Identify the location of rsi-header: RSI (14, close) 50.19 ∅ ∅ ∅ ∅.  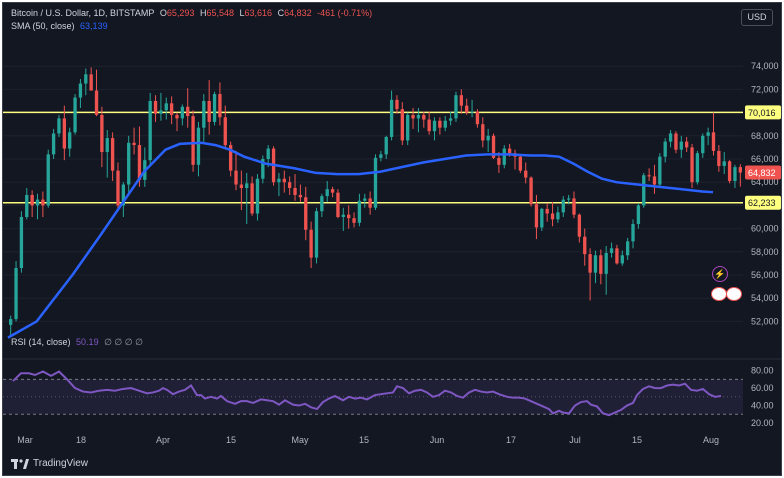
(78, 342).